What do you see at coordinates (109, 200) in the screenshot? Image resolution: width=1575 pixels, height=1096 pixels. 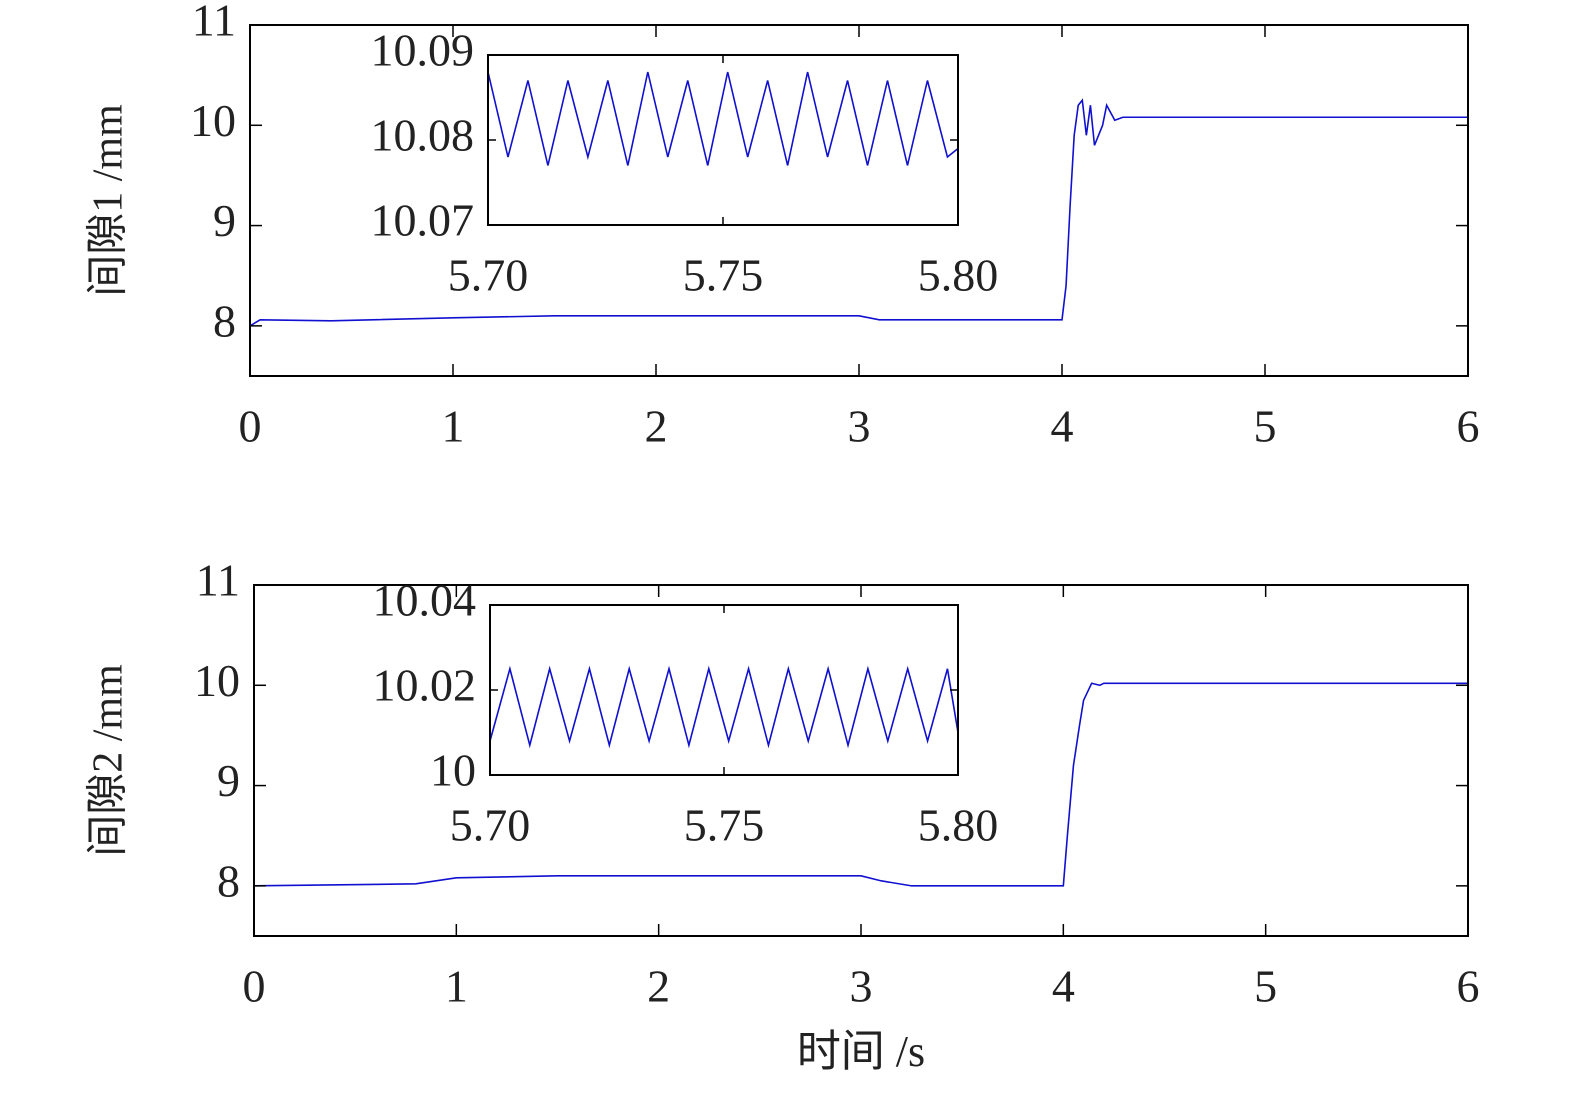 I see `y-axis-label: 间隙1 /mm` at bounding box center [109, 200].